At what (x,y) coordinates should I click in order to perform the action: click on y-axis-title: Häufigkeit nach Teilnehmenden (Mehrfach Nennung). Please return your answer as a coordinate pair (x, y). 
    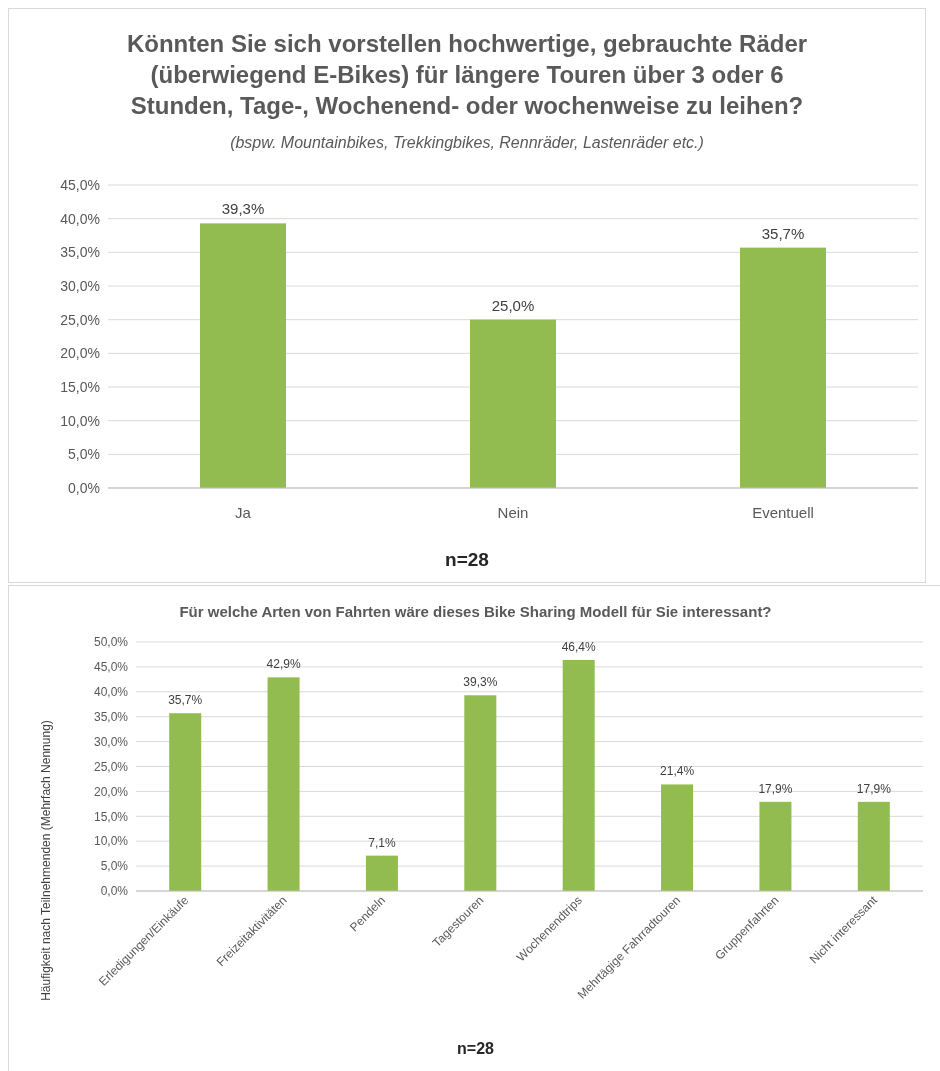
    Looking at the image, I should click on (46, 860).